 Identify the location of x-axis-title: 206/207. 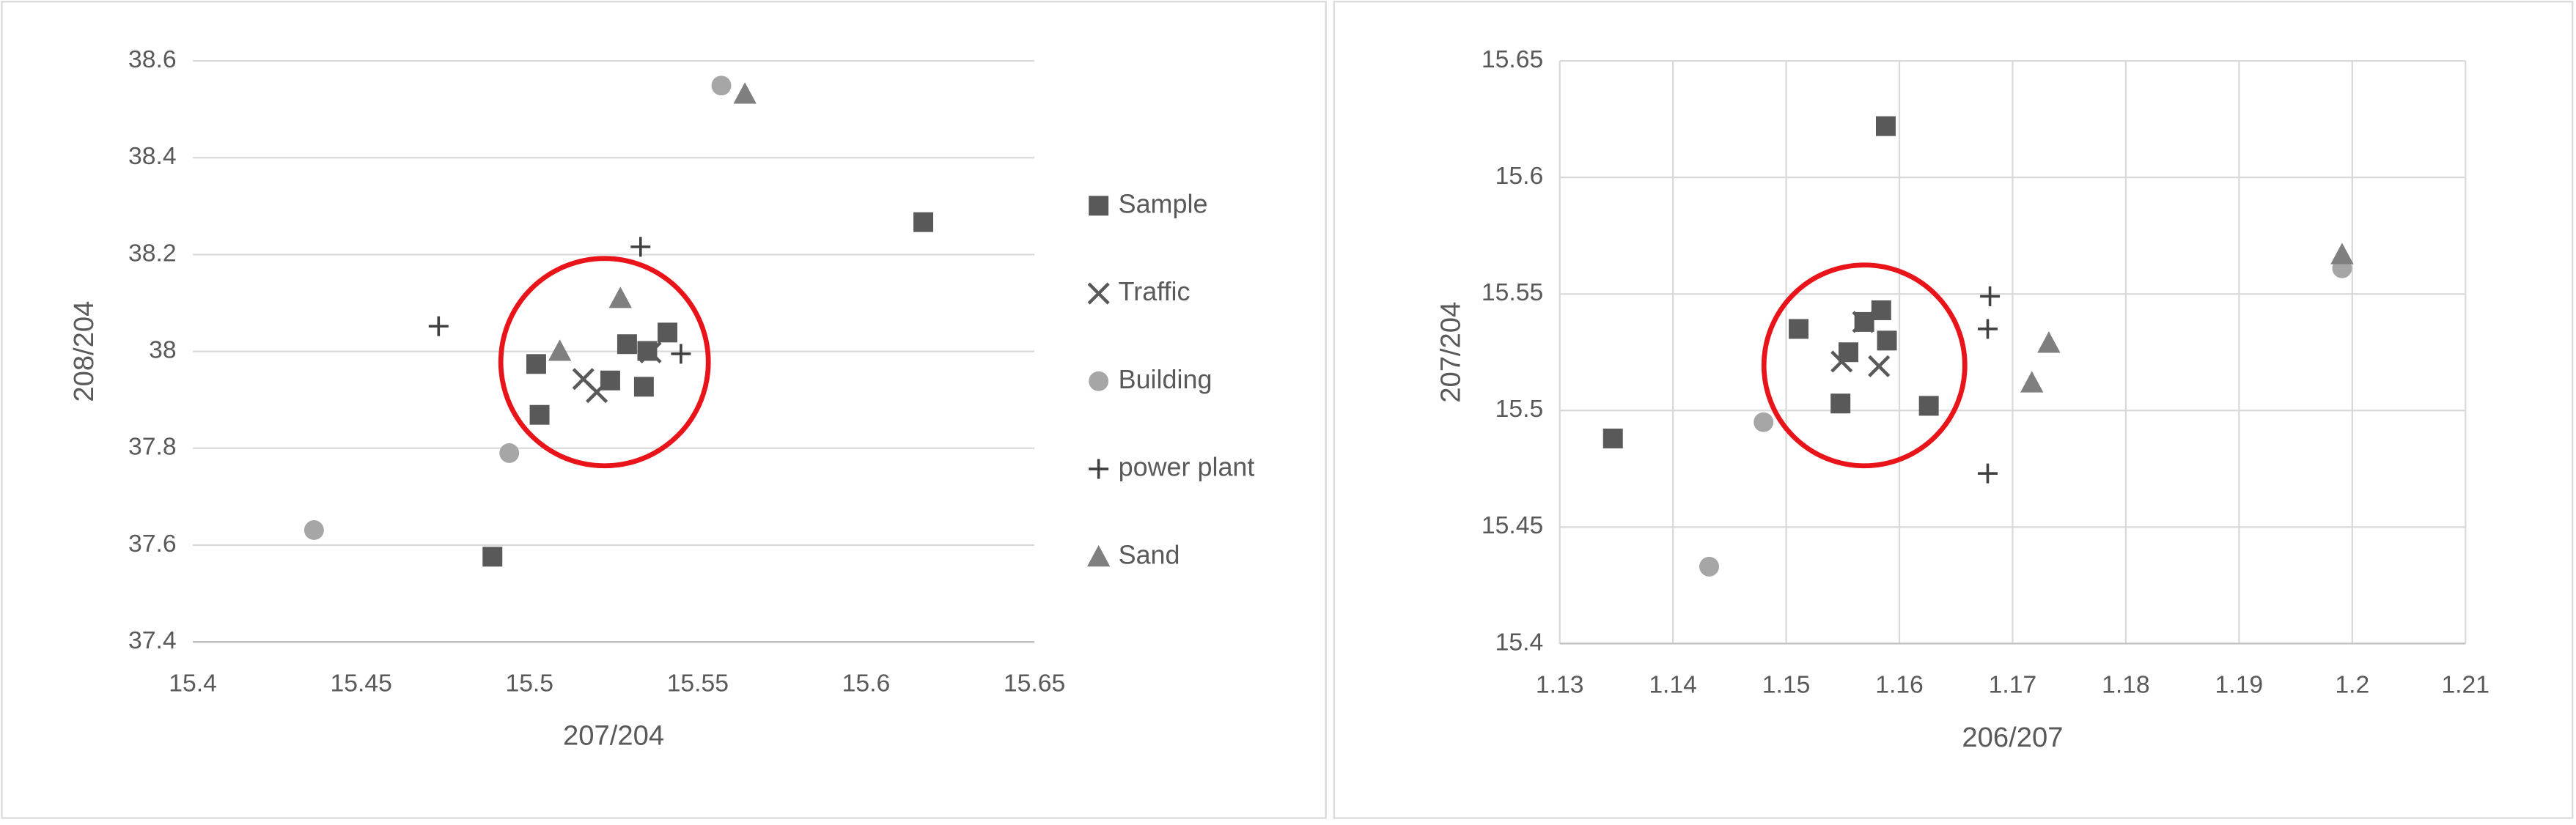
(2012, 737).